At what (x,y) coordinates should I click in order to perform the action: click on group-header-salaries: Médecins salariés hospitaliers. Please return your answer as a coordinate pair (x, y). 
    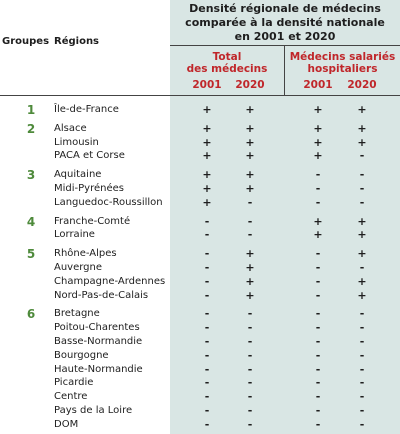
    Looking at the image, I should click on (342, 63).